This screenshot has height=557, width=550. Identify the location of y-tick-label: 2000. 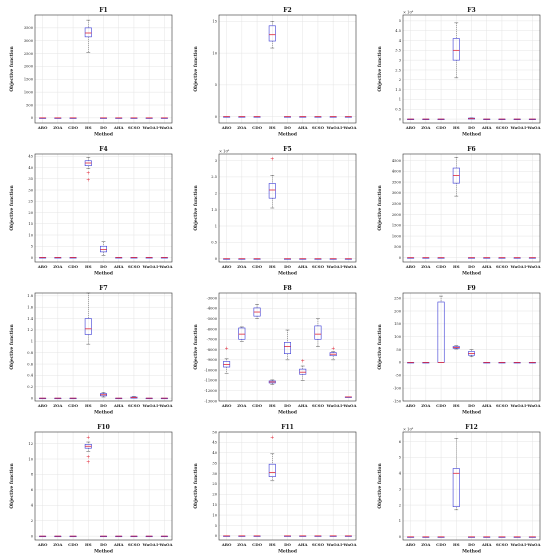
(29, 67).